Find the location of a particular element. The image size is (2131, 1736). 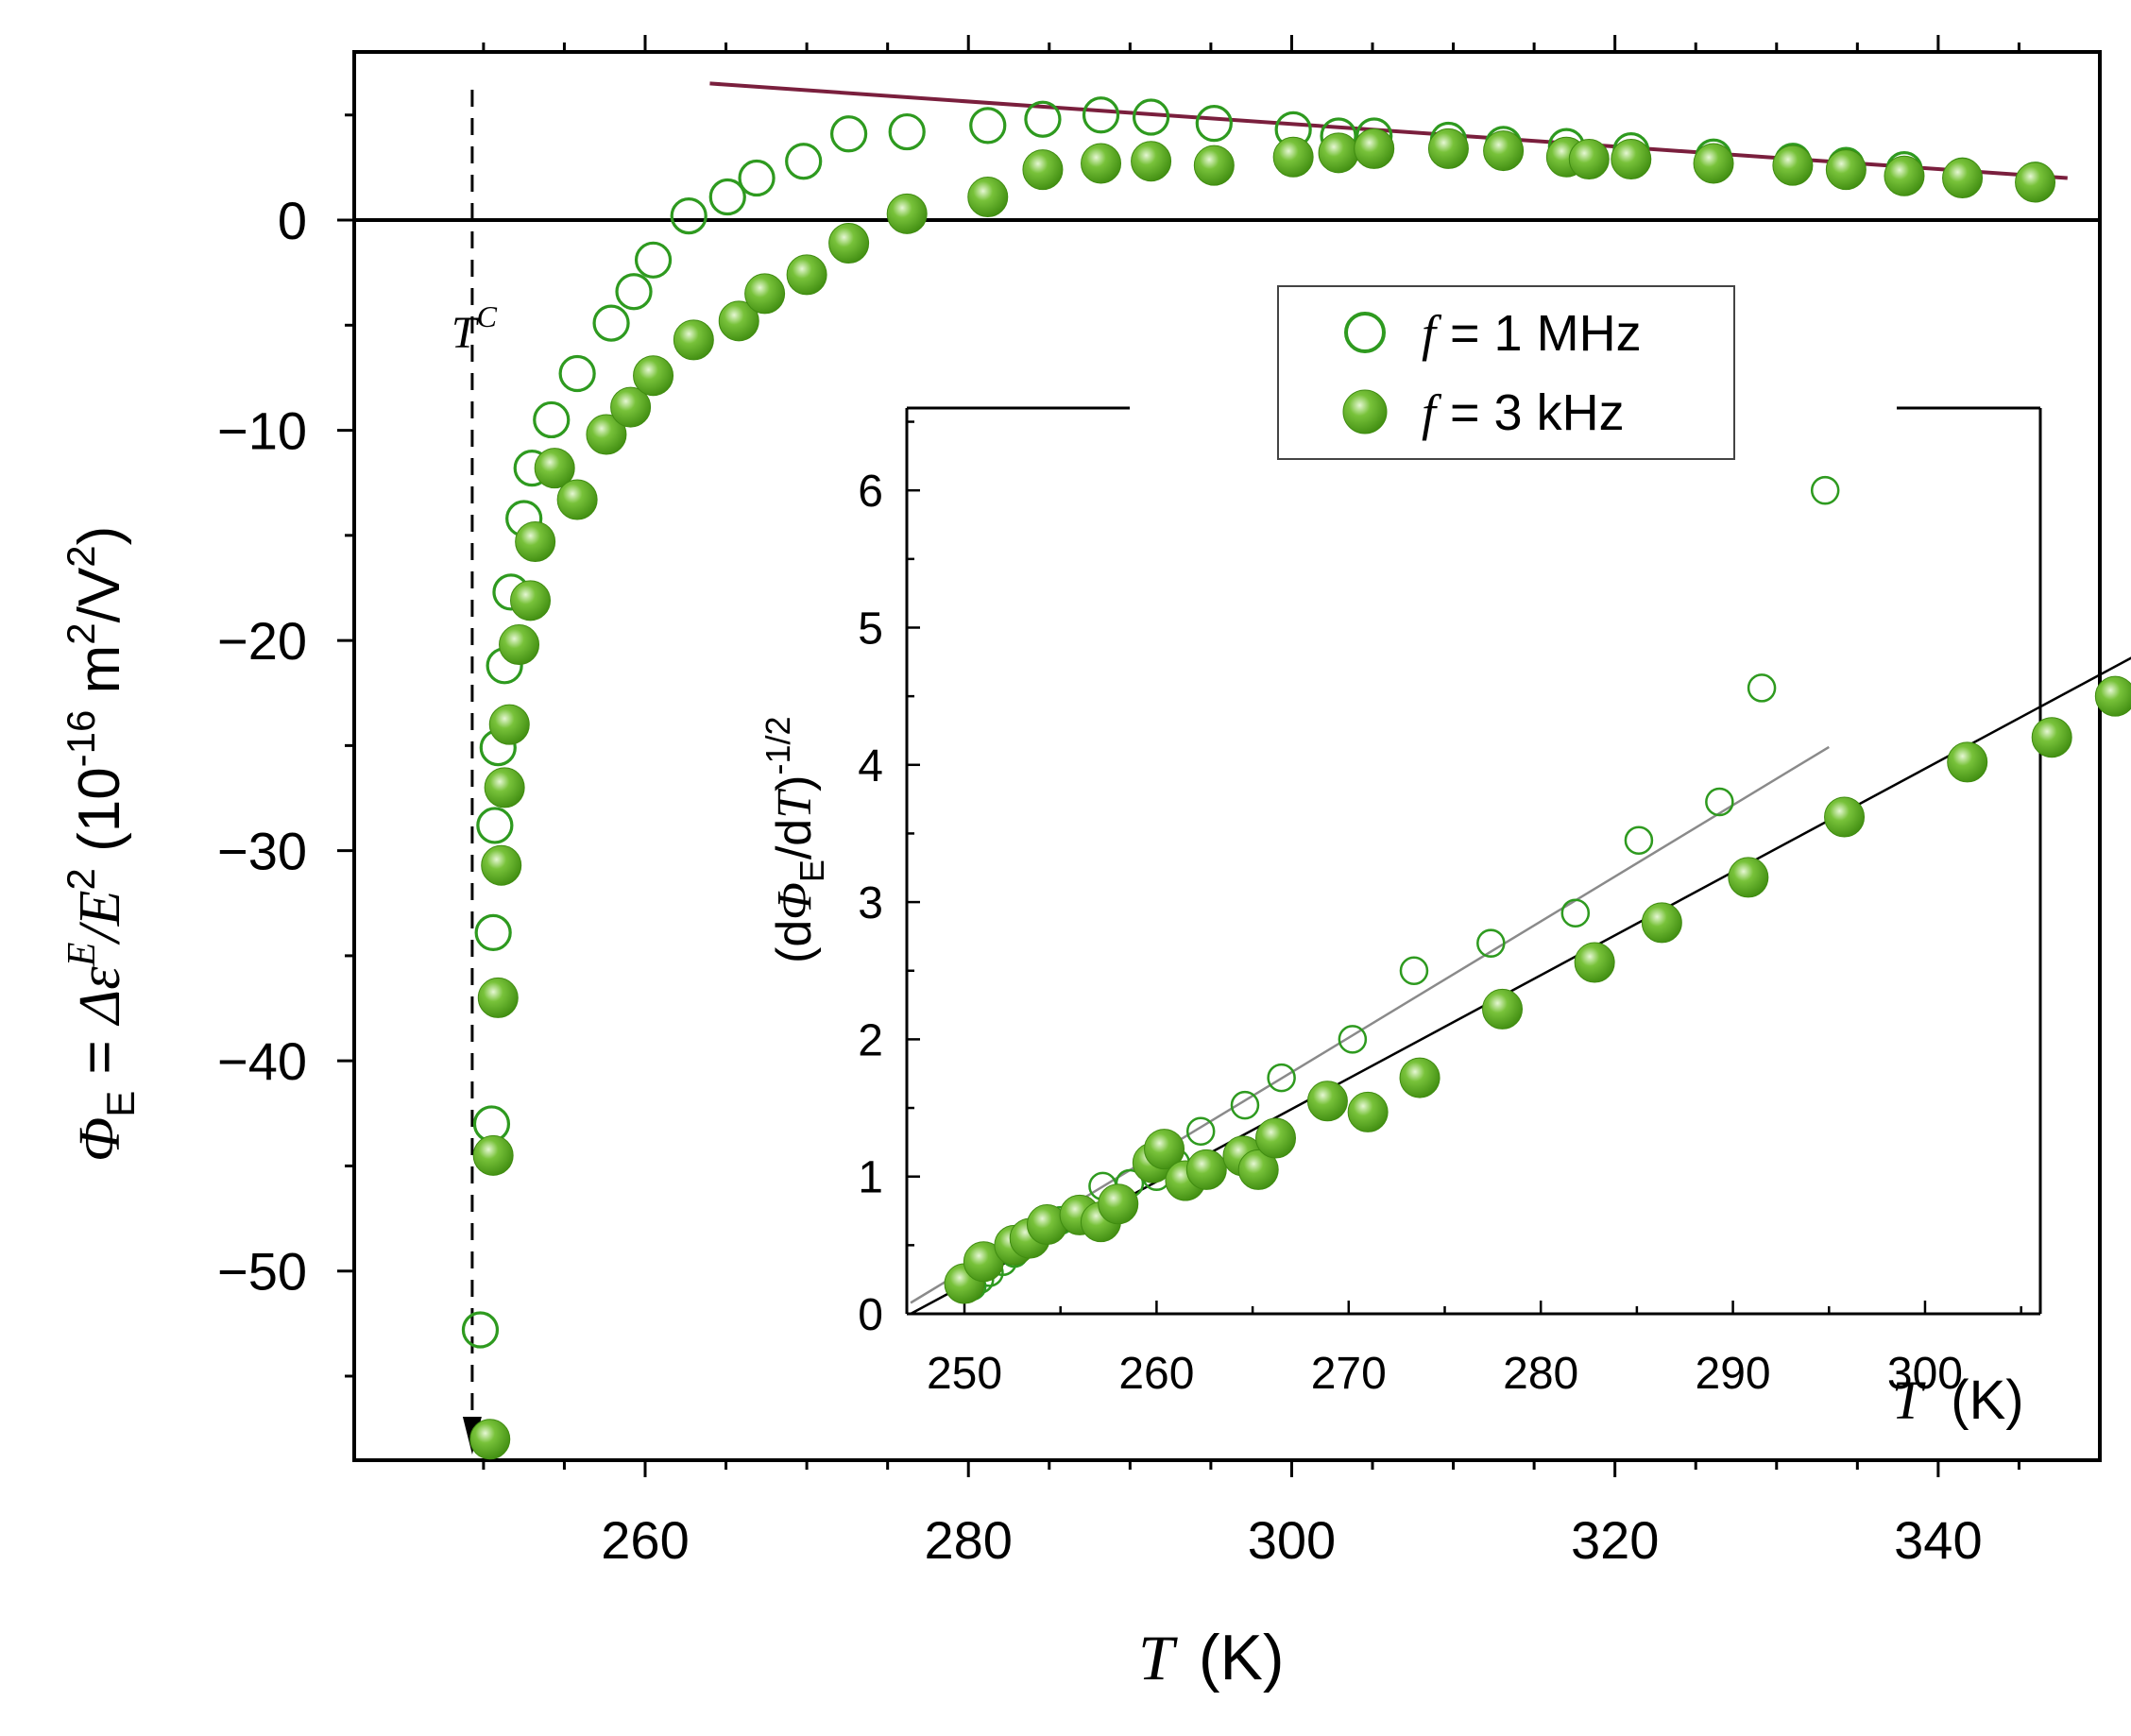

main-y-tick-label: 0 is located at coordinates (293, 220).